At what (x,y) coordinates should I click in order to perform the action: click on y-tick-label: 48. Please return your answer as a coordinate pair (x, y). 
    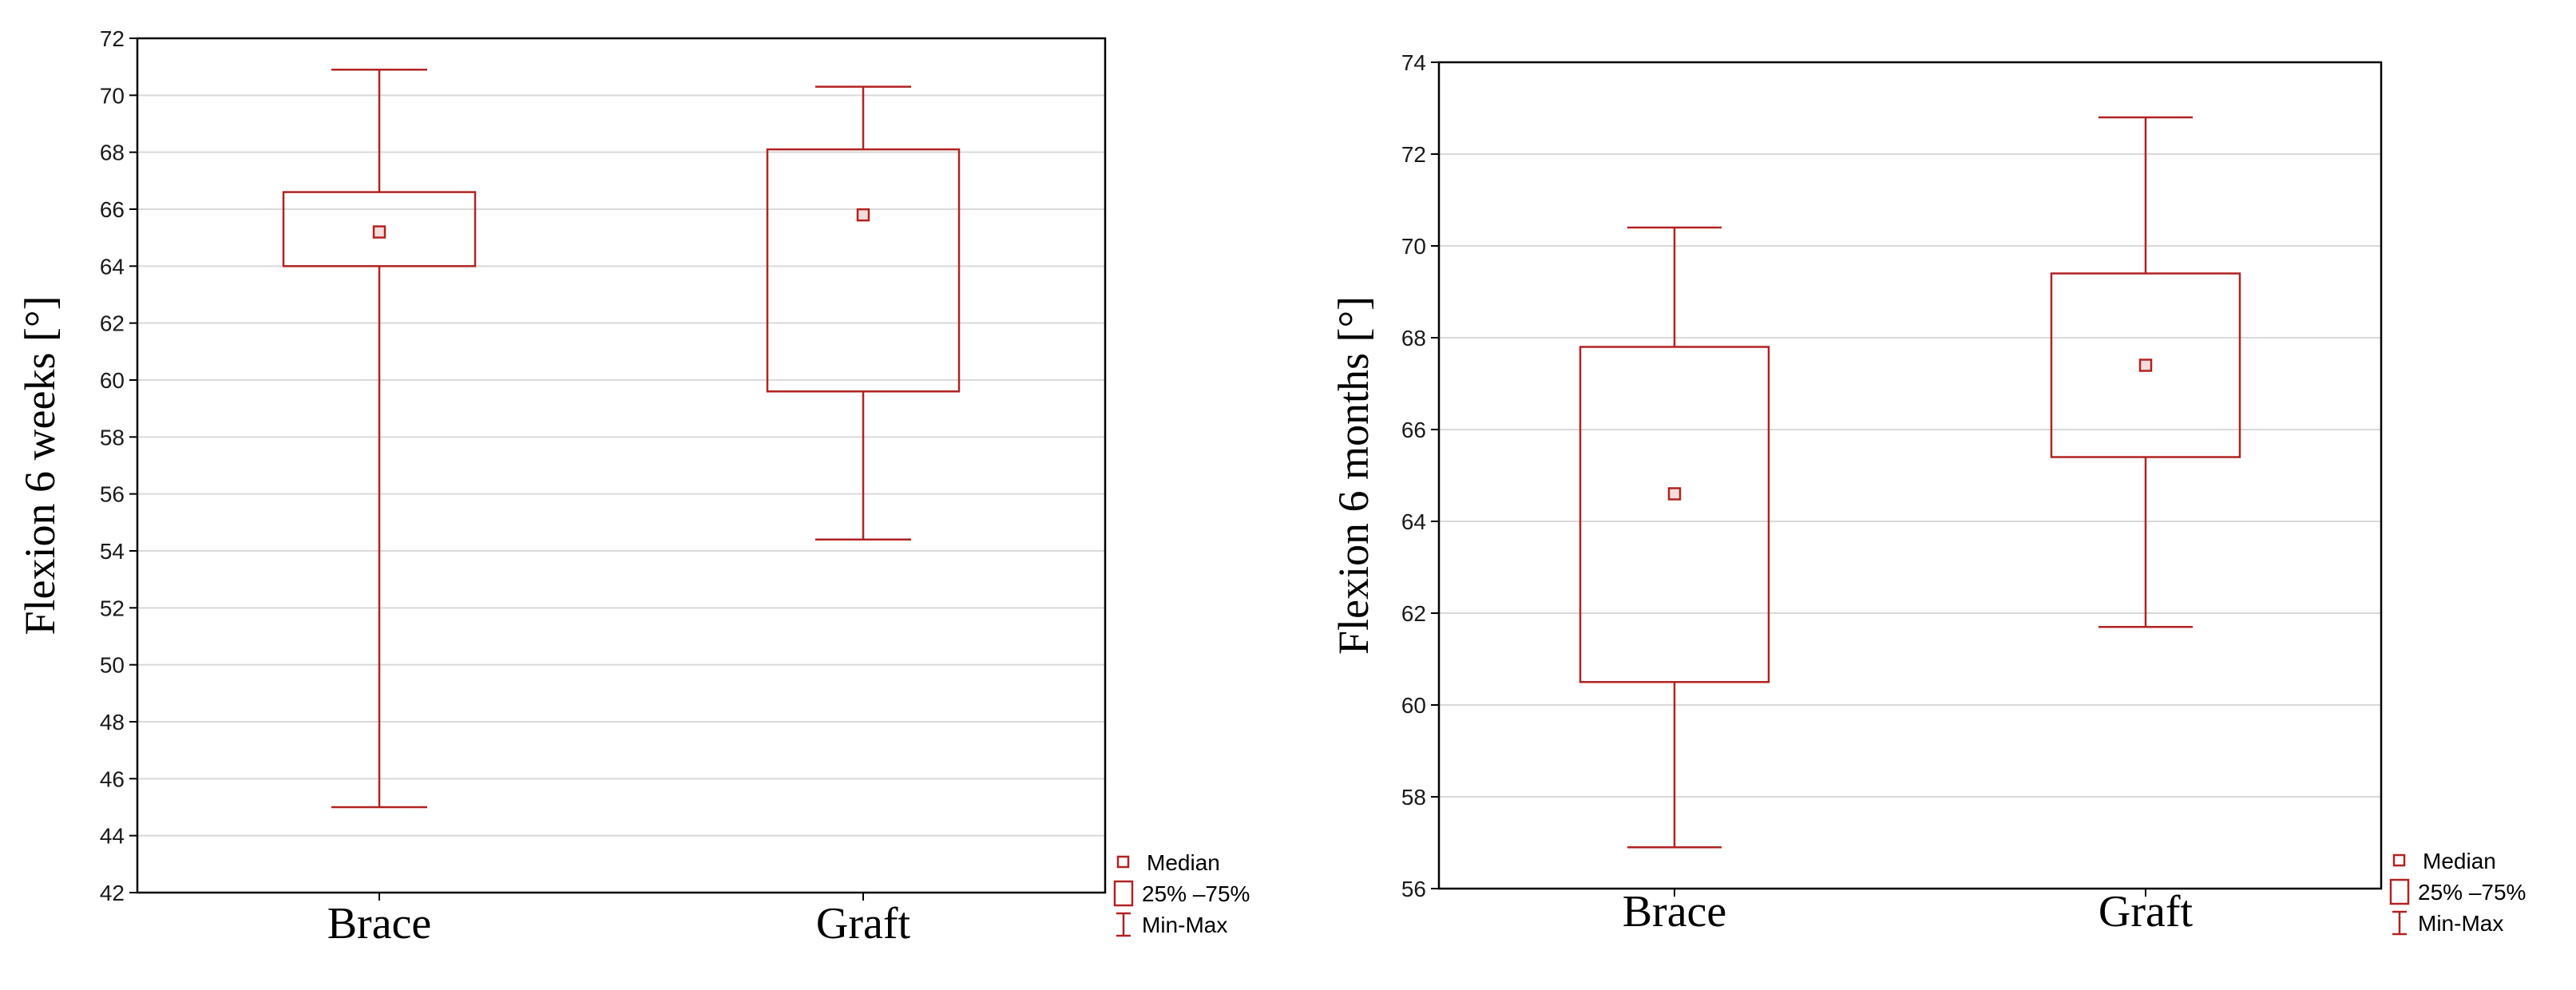
    Looking at the image, I should click on (112, 722).